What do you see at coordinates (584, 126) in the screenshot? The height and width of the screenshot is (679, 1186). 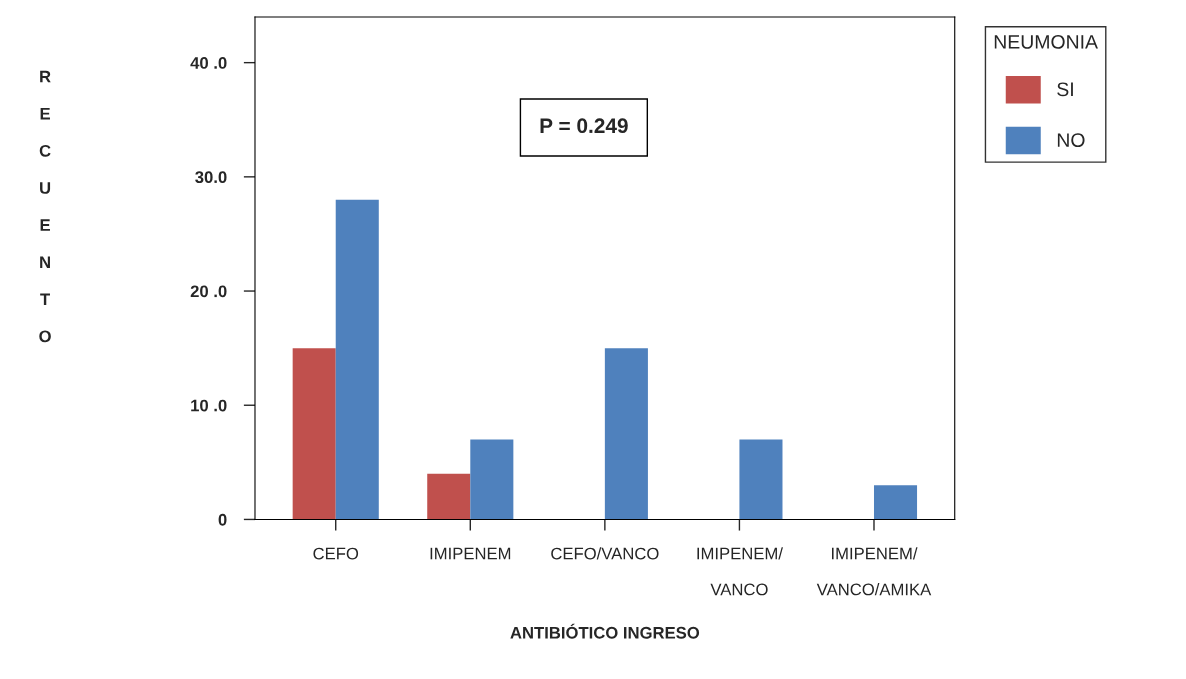 I see `annotation: P = 0.249` at bounding box center [584, 126].